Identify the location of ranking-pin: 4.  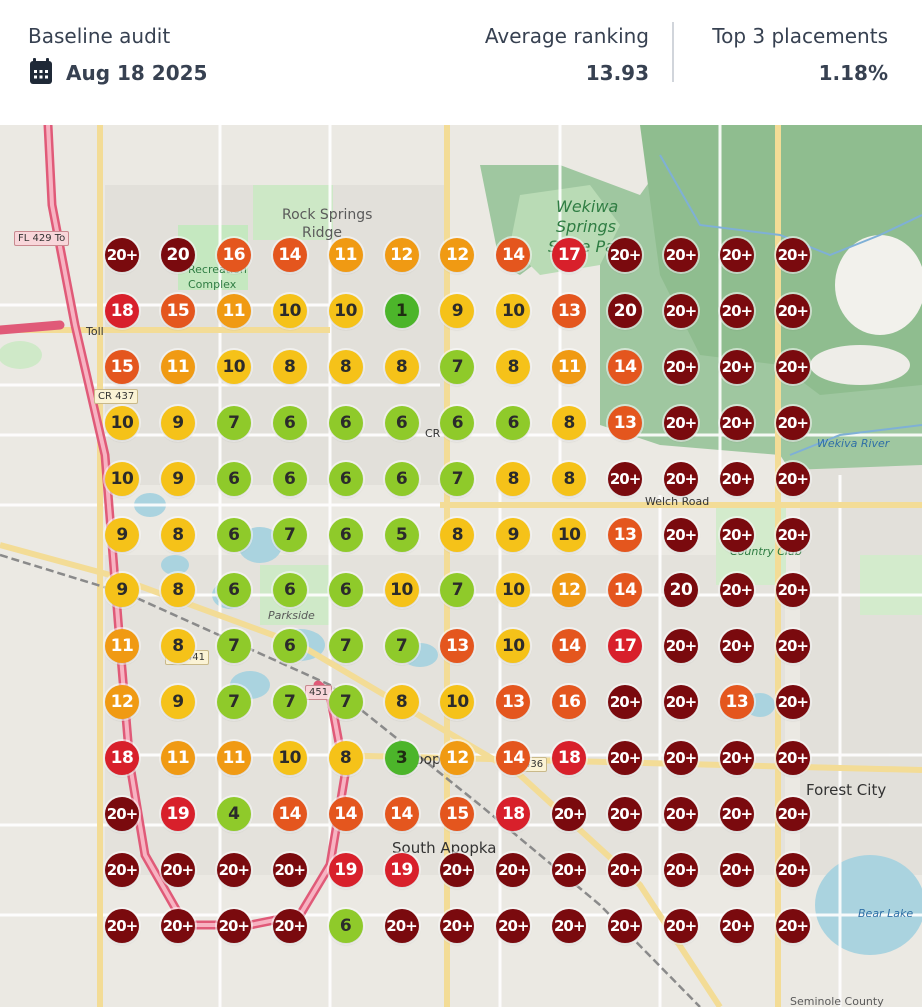
(233, 814).